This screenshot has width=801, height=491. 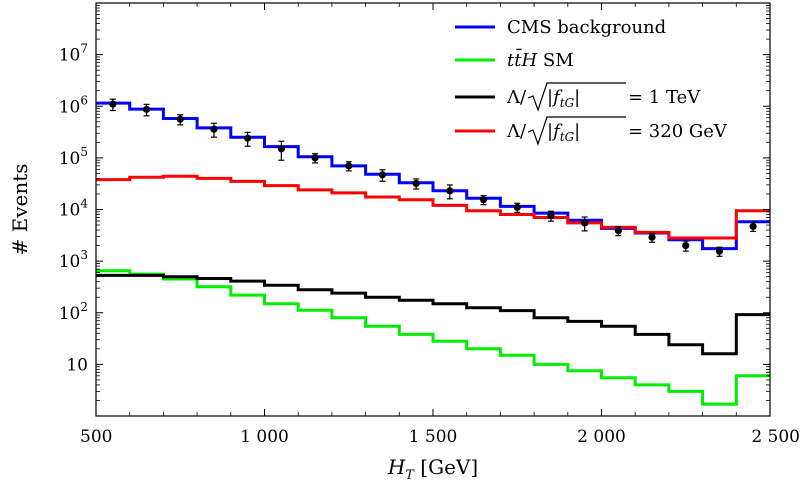 What do you see at coordinates (678, 131) in the screenshot?
I see `svg-text: = 320 GeV` at bounding box center [678, 131].